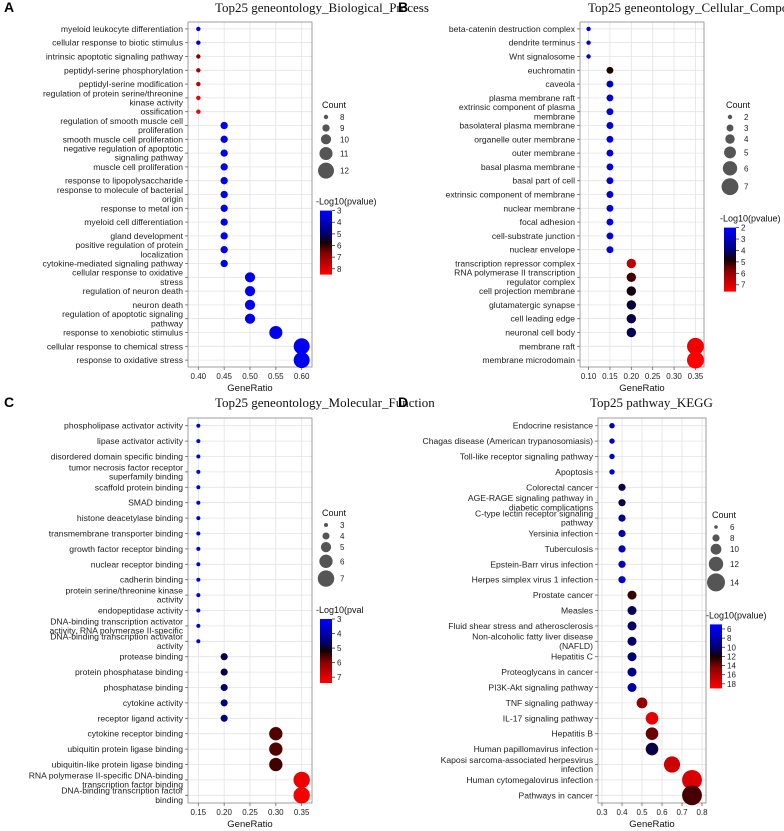  I want to click on y-term-label: protease binding, so click(151, 657).